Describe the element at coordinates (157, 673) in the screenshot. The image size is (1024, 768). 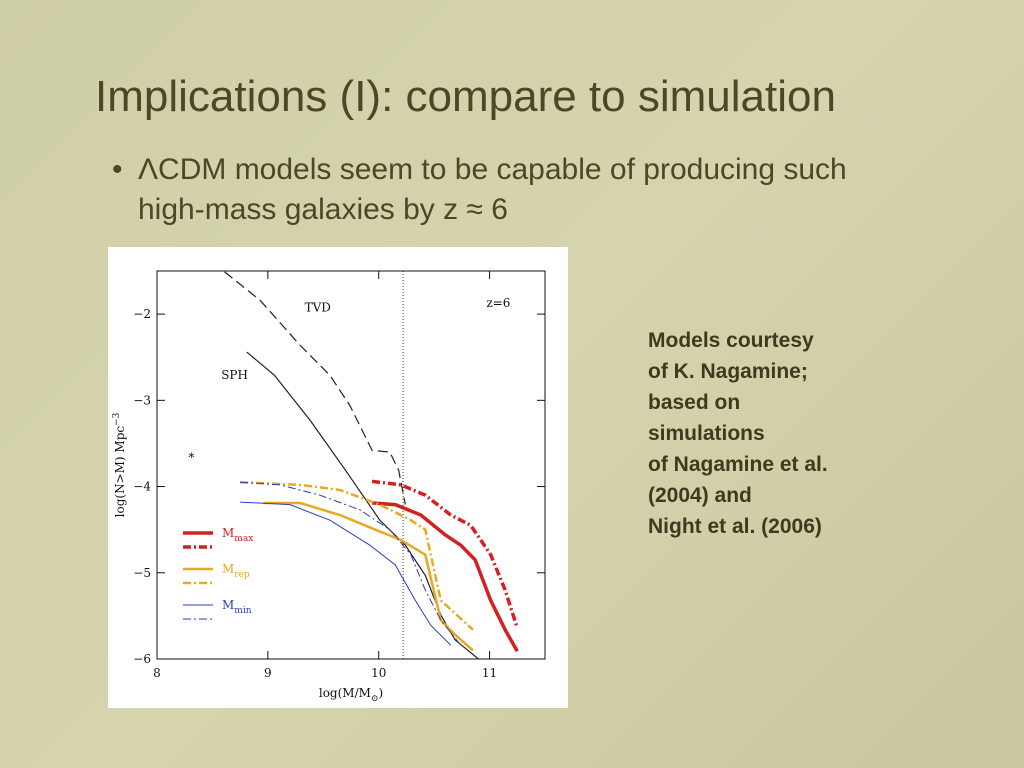
I see `x-tick-label: 8` at that location.